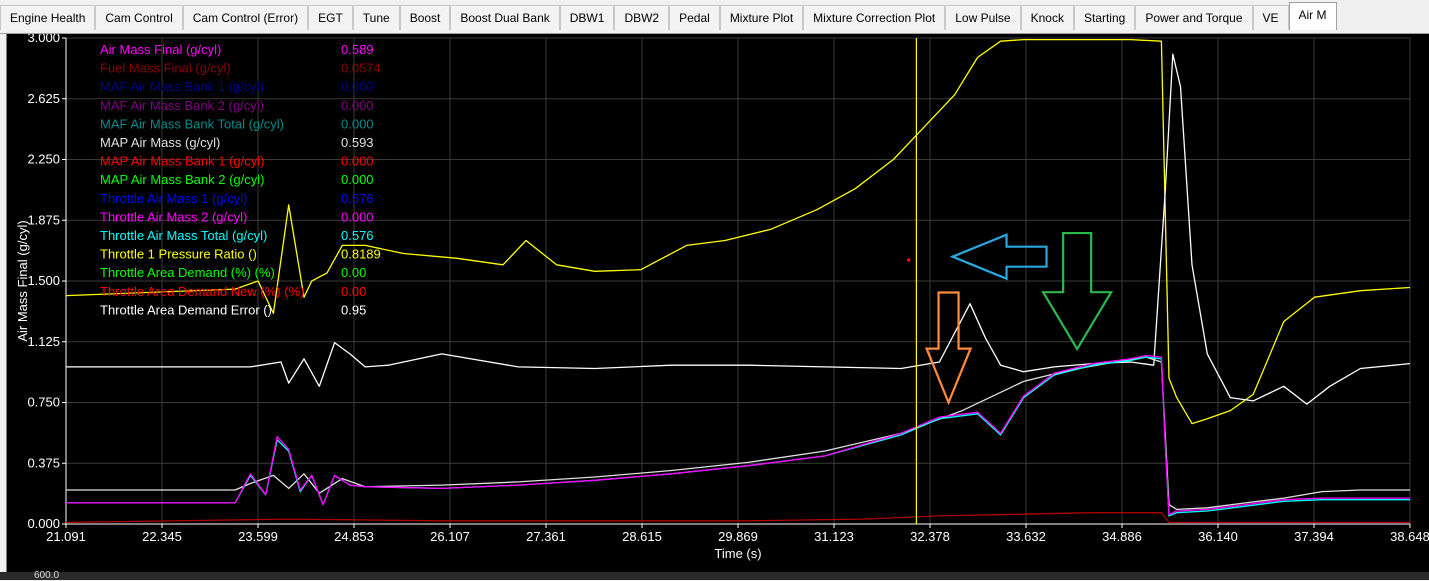 This screenshot has height=581, width=1429. What do you see at coordinates (361, 254) in the screenshot?
I see `legend-entry-value: 0.8189` at bounding box center [361, 254].